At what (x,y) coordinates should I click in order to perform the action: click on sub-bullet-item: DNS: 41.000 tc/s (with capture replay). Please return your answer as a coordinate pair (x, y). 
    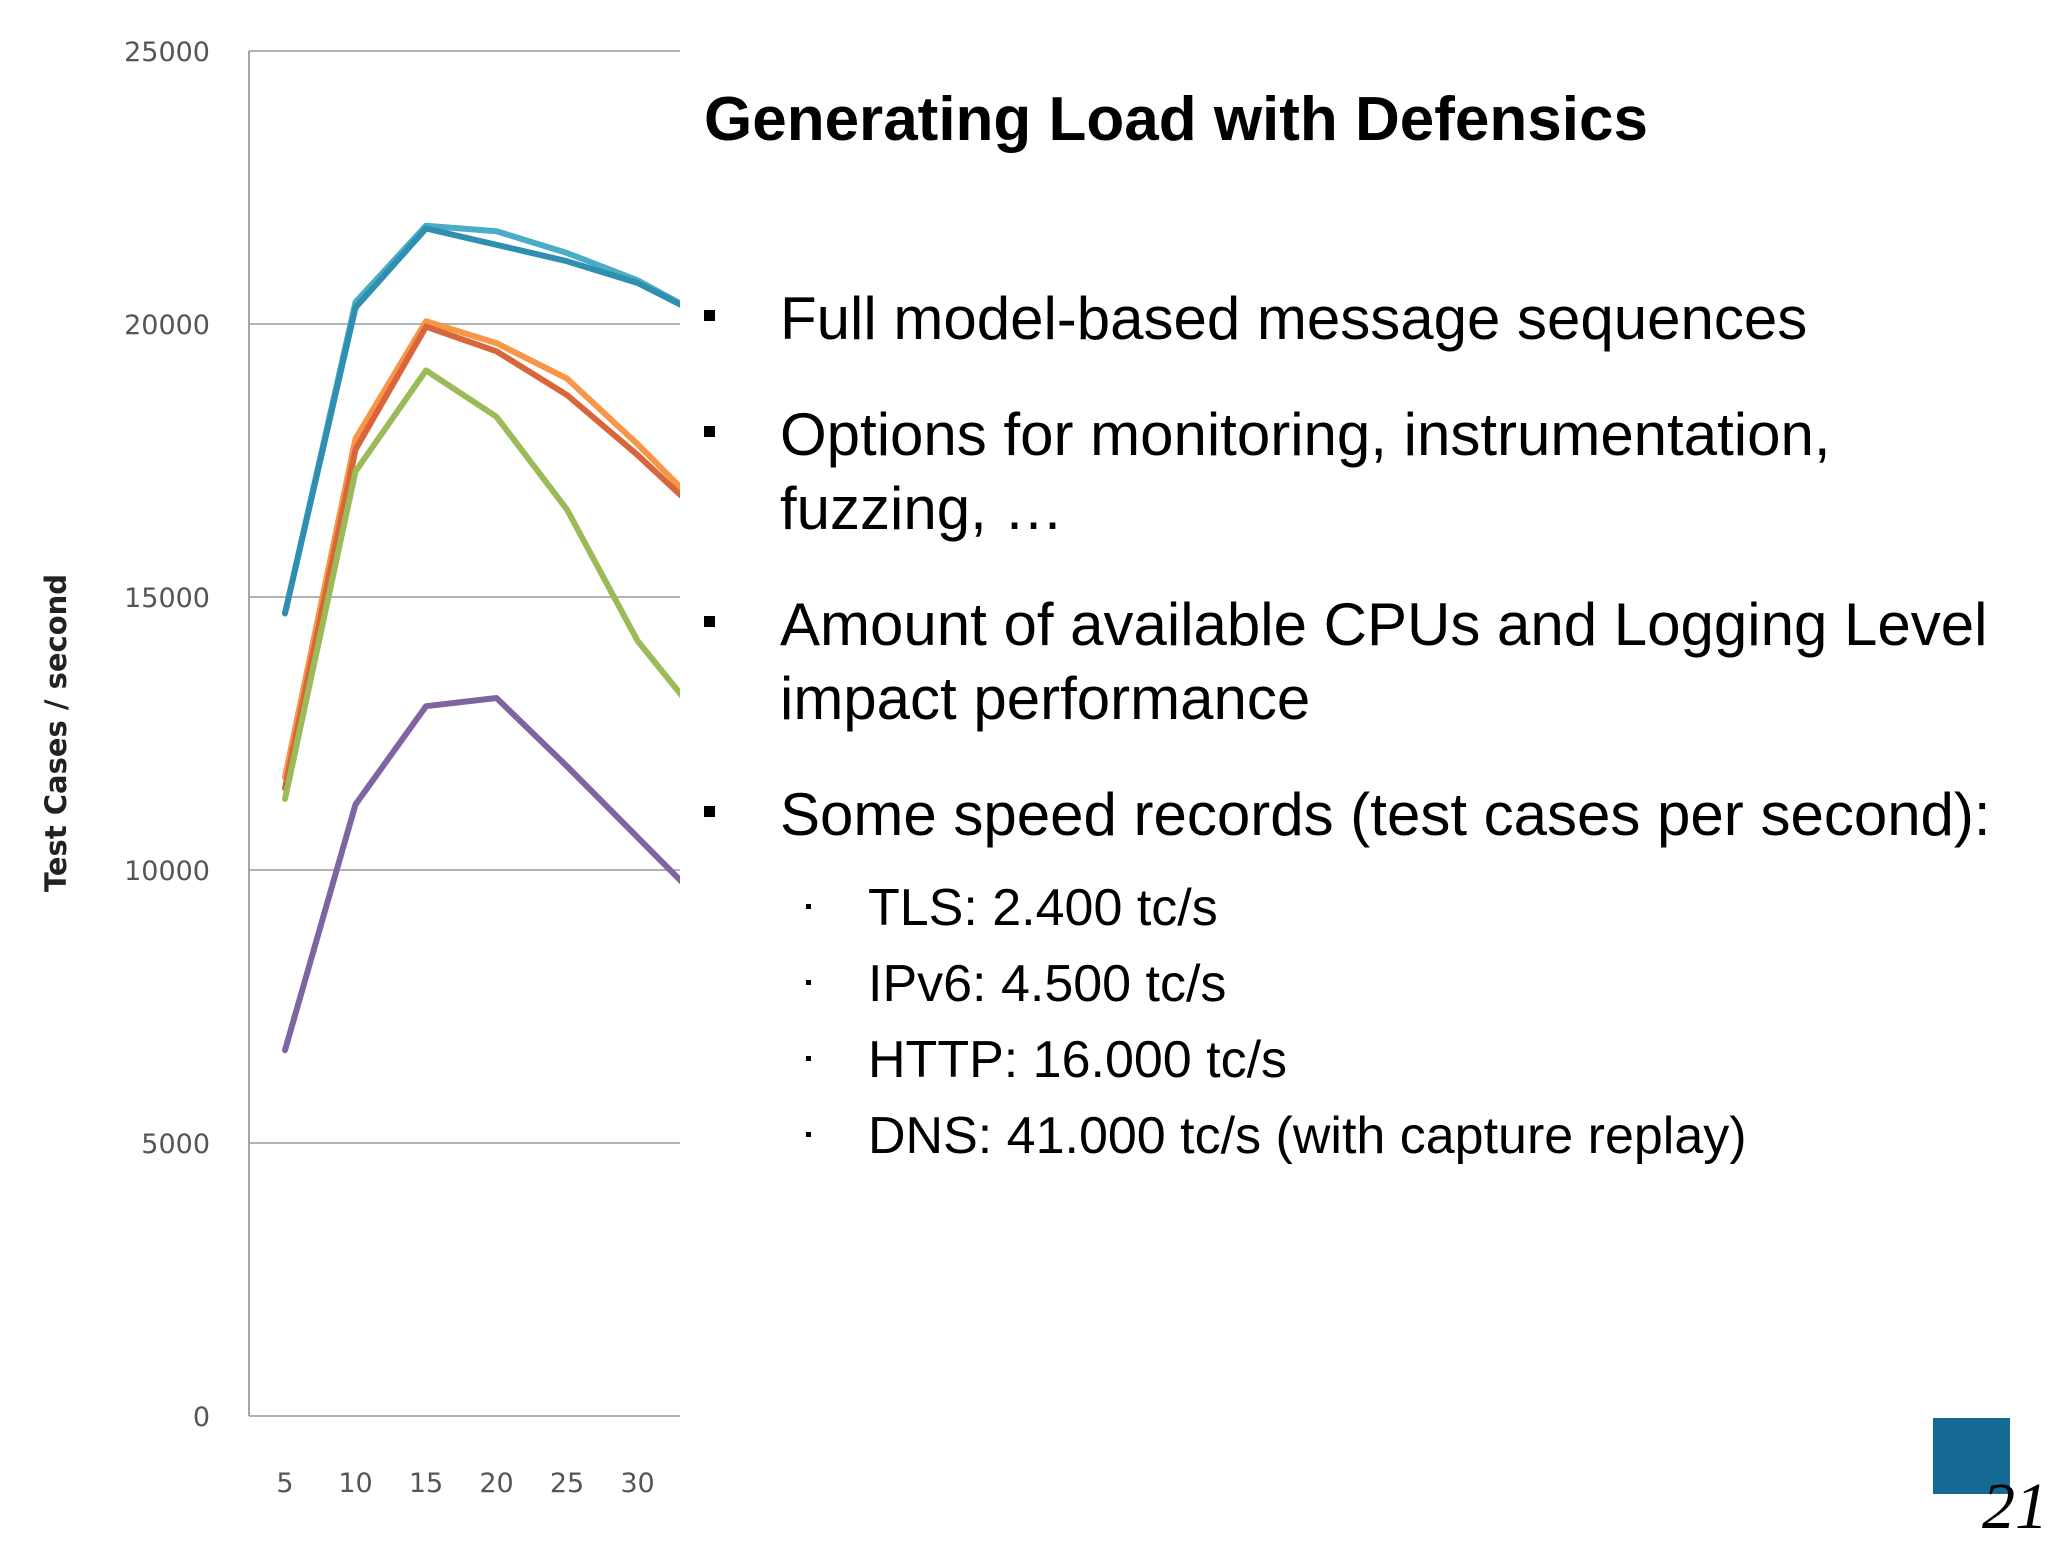
    Looking at the image, I should click on (1365, 1136).